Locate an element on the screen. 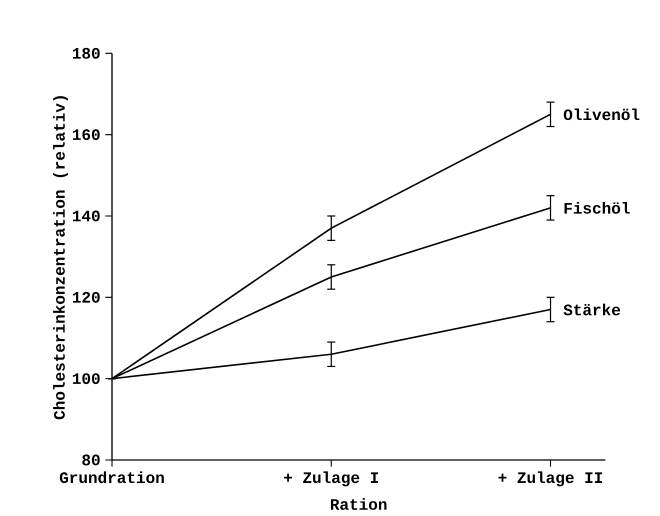 The width and height of the screenshot is (660, 516). series-label: Fischöl is located at coordinates (597, 208).